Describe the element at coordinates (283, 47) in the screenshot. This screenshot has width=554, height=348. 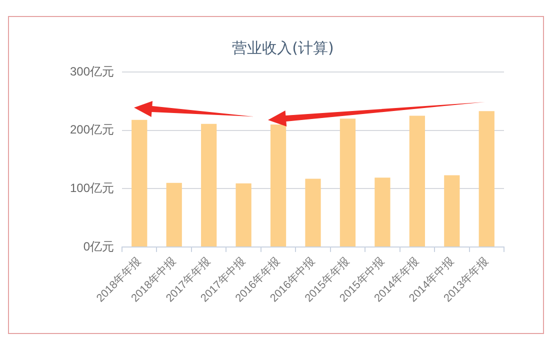
I see `chart-title: 营业收入(计算)` at that location.